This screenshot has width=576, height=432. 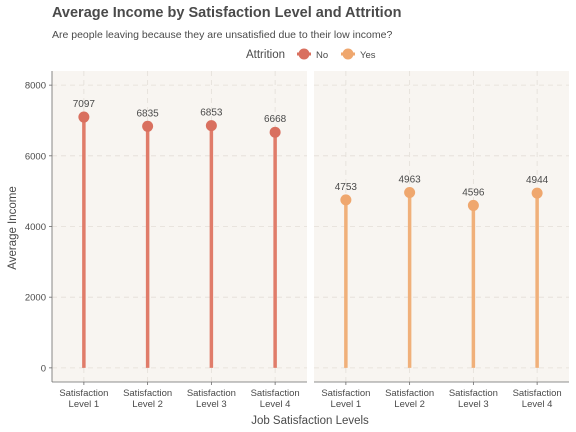 What do you see at coordinates (35, 86) in the screenshot?
I see `y-tick-label: 8000` at bounding box center [35, 86].